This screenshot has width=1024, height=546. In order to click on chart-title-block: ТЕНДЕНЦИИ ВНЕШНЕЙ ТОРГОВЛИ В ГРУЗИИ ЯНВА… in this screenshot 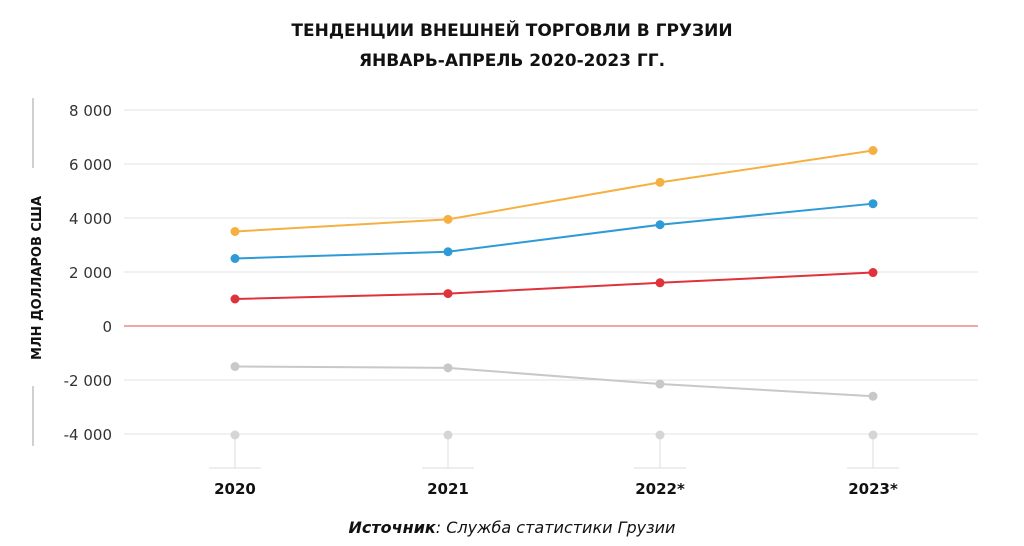, I will do `click(512, 46)`.